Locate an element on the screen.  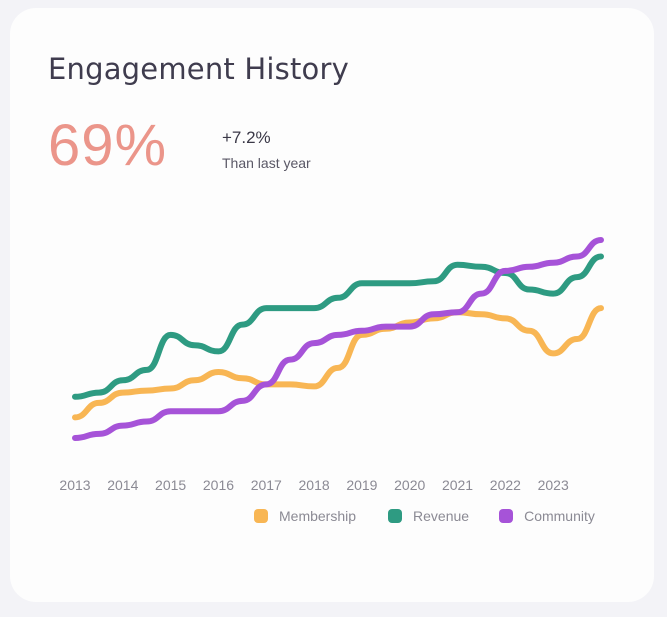
legend-label-community: Community is located at coordinates (559, 516).